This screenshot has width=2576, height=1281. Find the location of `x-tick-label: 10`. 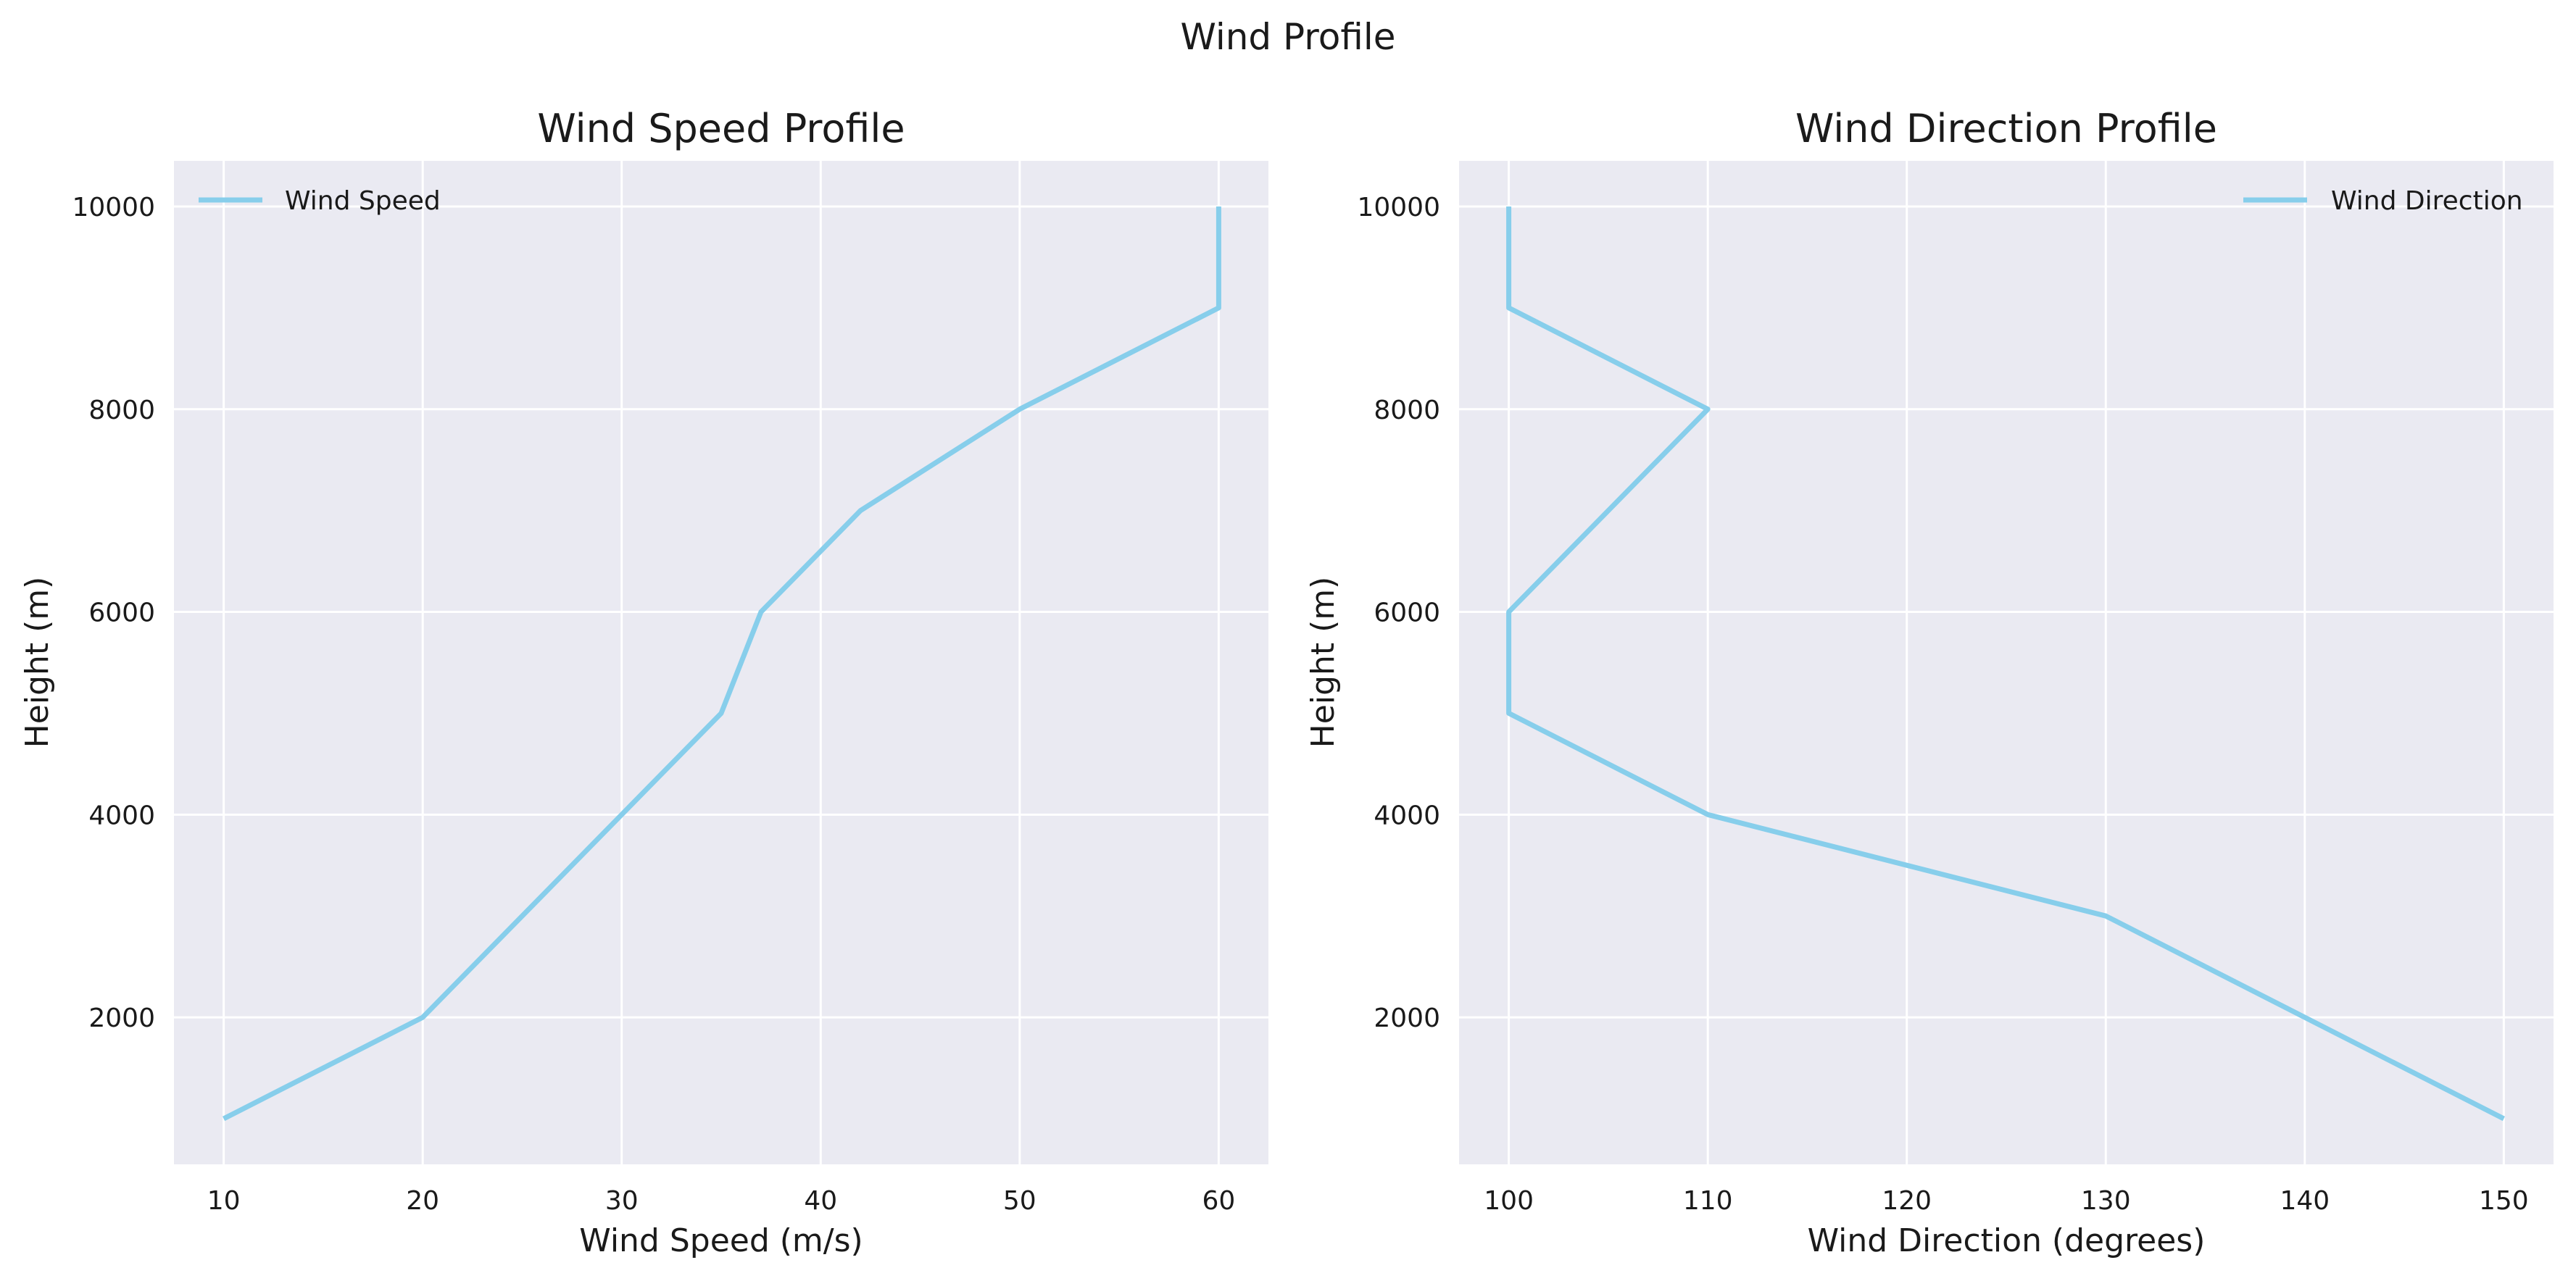

x-tick-label: 10 is located at coordinates (224, 1201).